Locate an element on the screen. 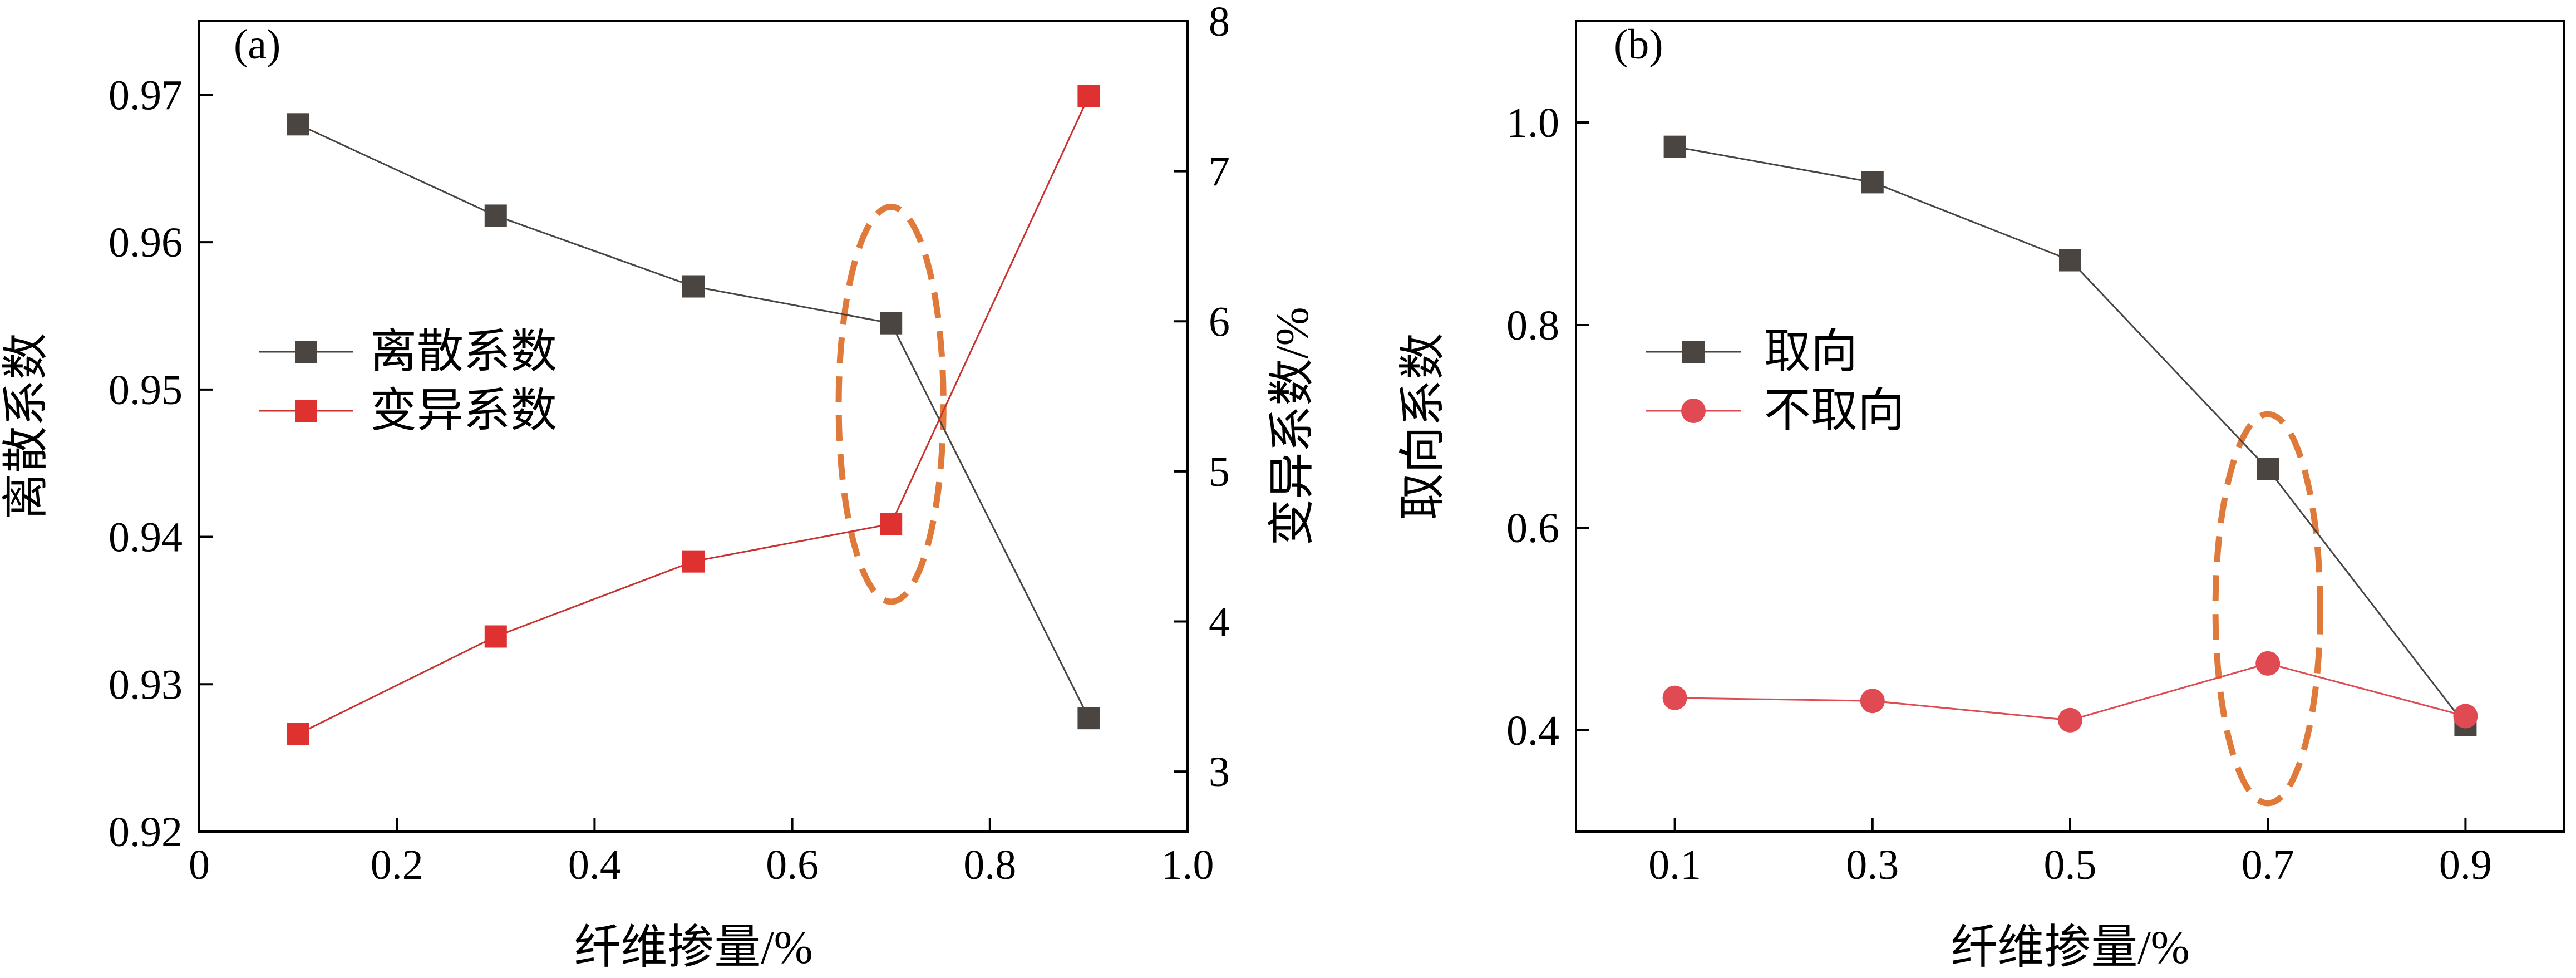  y-tick-label: 0.95 is located at coordinates (146, 390).